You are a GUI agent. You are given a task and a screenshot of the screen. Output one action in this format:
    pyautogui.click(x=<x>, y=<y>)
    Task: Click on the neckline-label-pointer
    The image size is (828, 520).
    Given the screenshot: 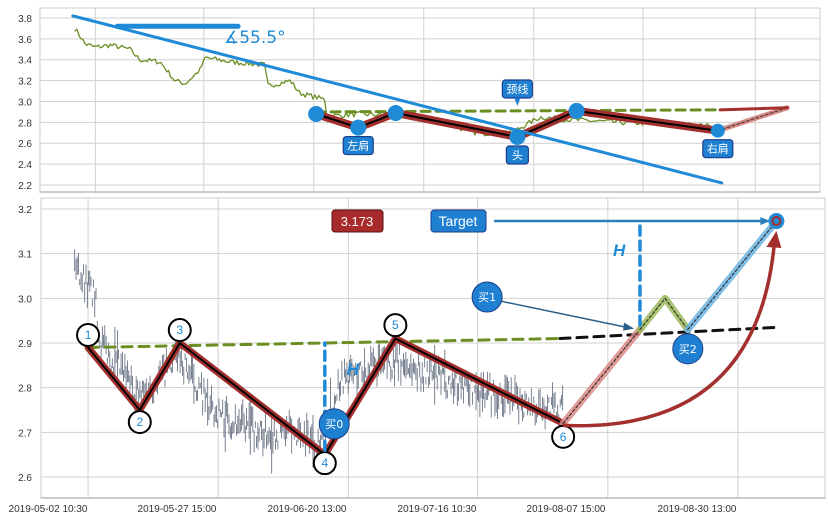 What is the action you would take?
    pyautogui.click(x=517, y=102)
    